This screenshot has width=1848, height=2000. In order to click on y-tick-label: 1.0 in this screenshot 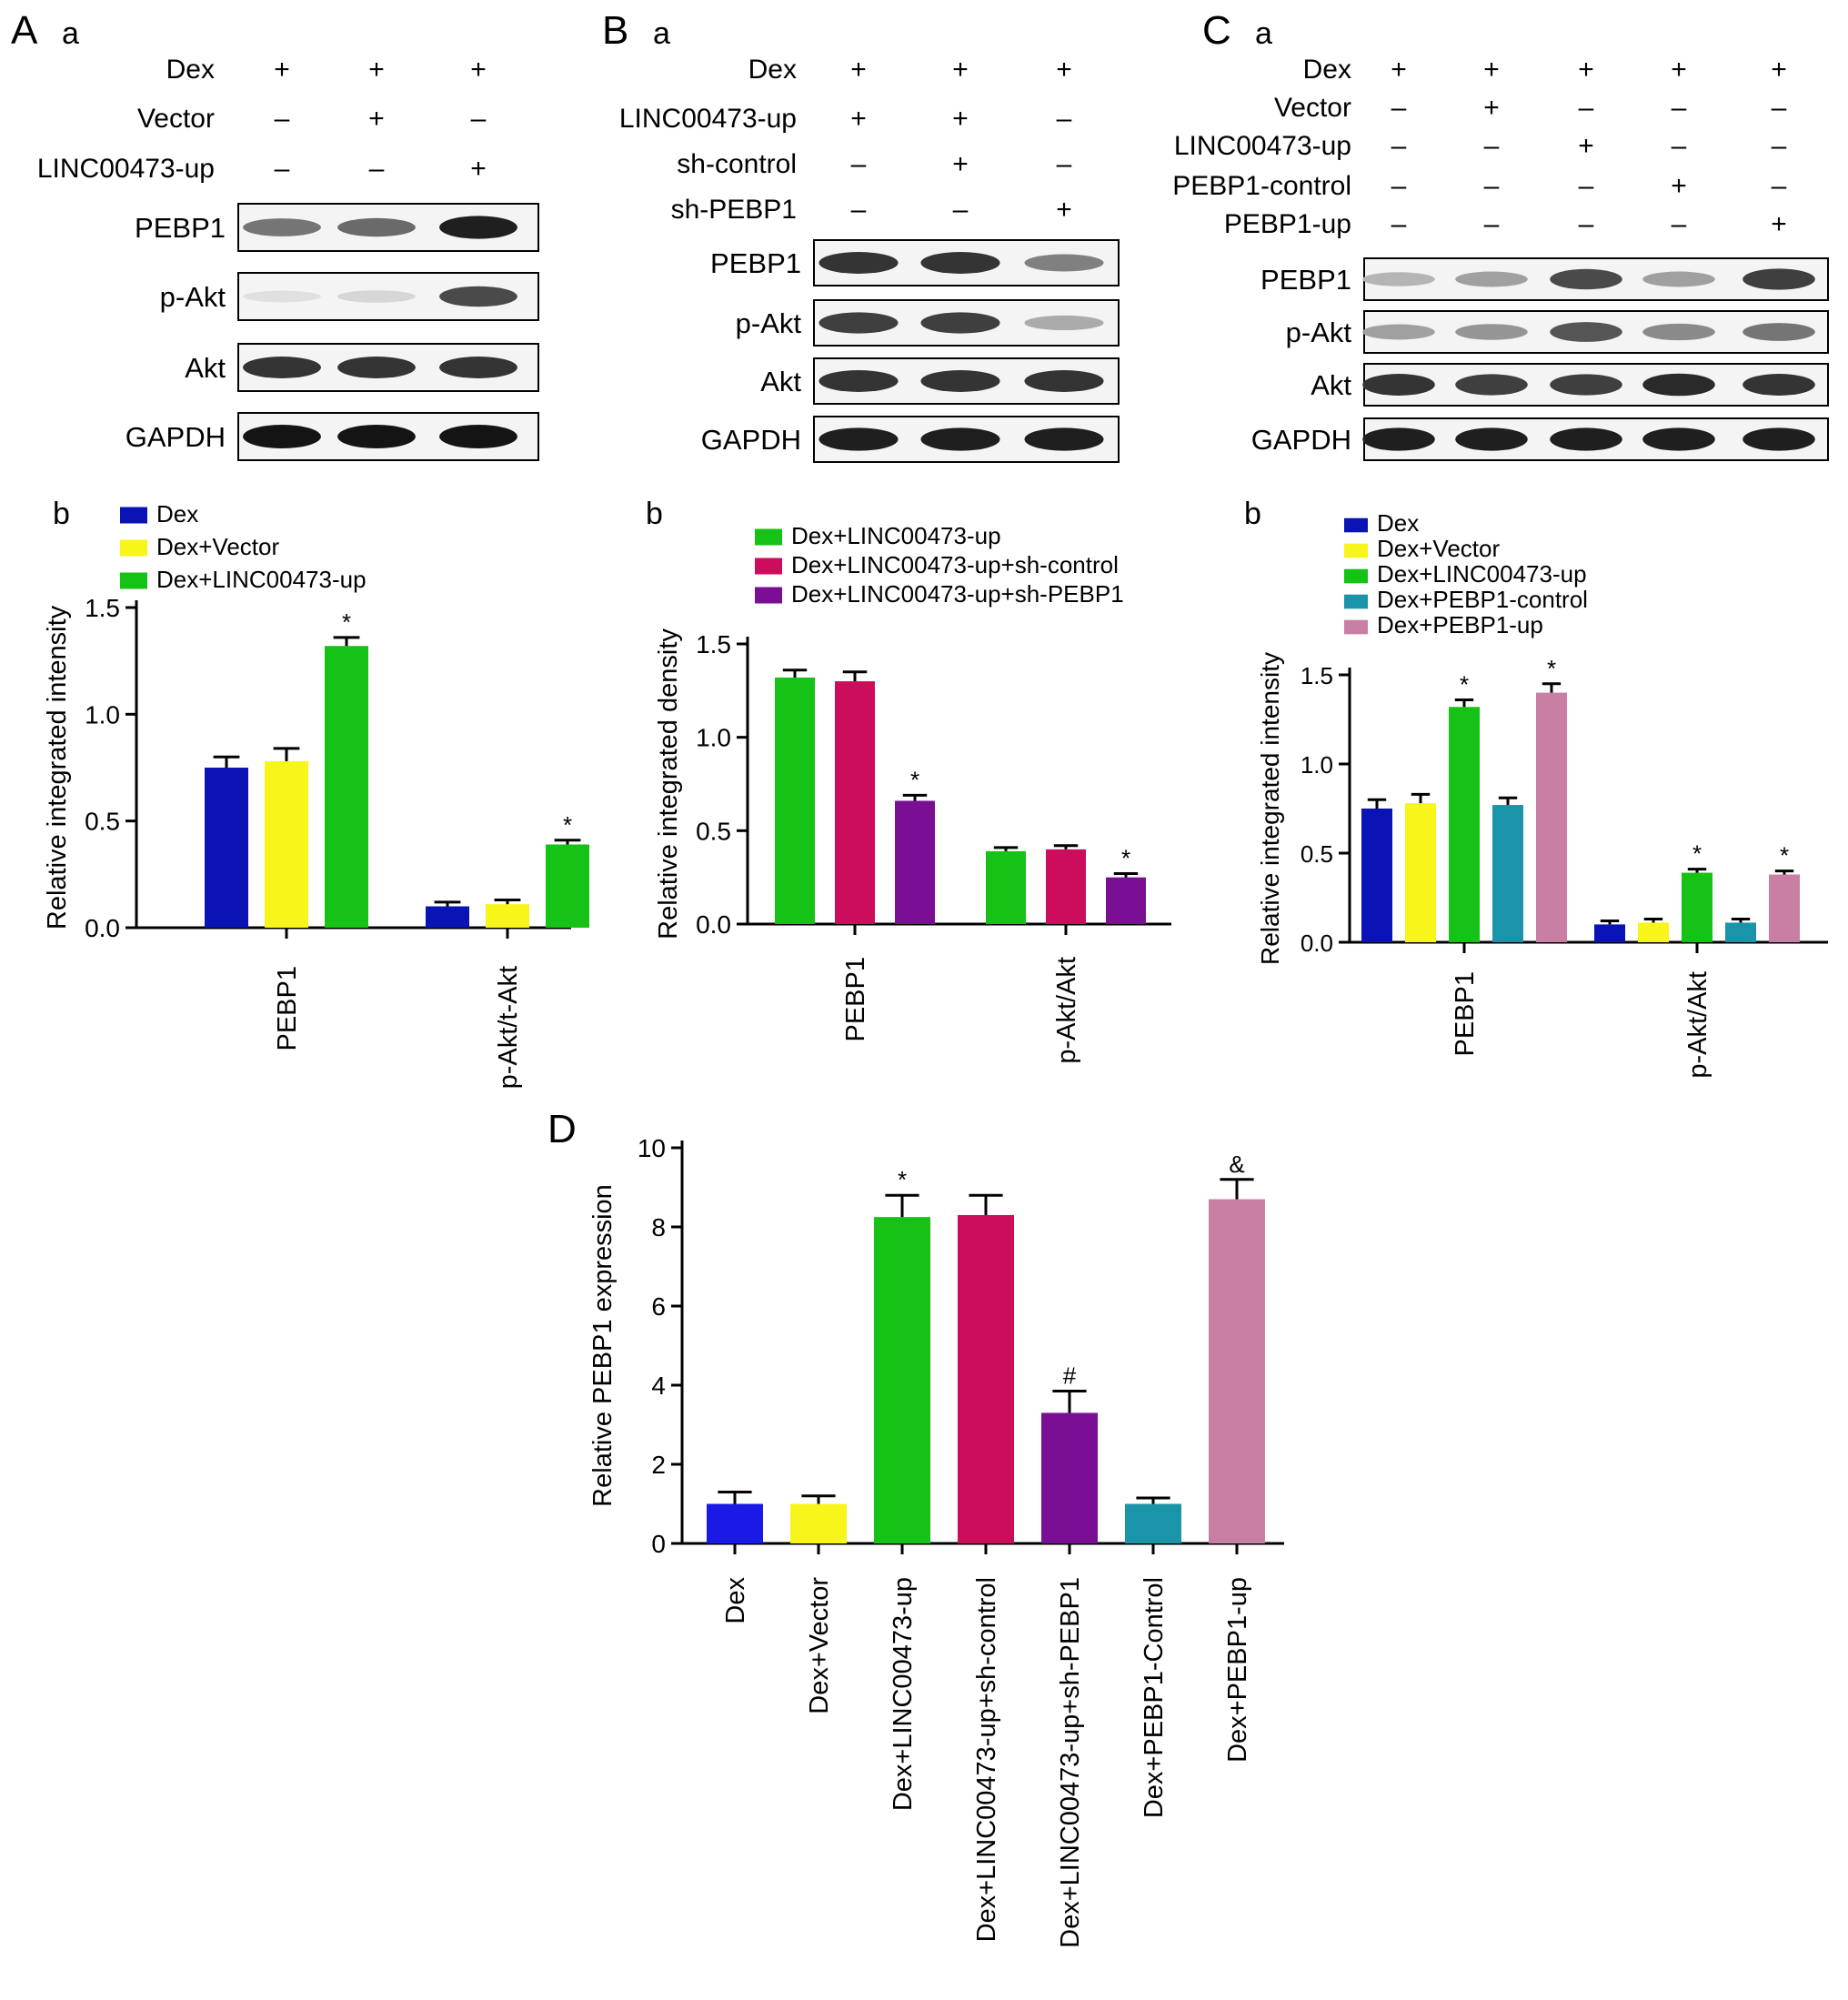, I will do `click(1317, 765)`.